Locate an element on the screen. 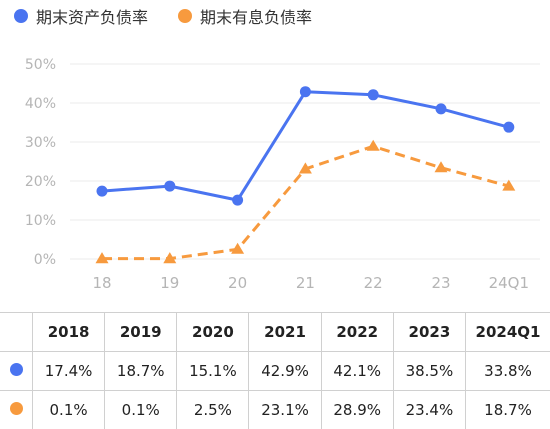 The height and width of the screenshot is (429, 550). table-cell: 23.4% is located at coordinates (429, 410).